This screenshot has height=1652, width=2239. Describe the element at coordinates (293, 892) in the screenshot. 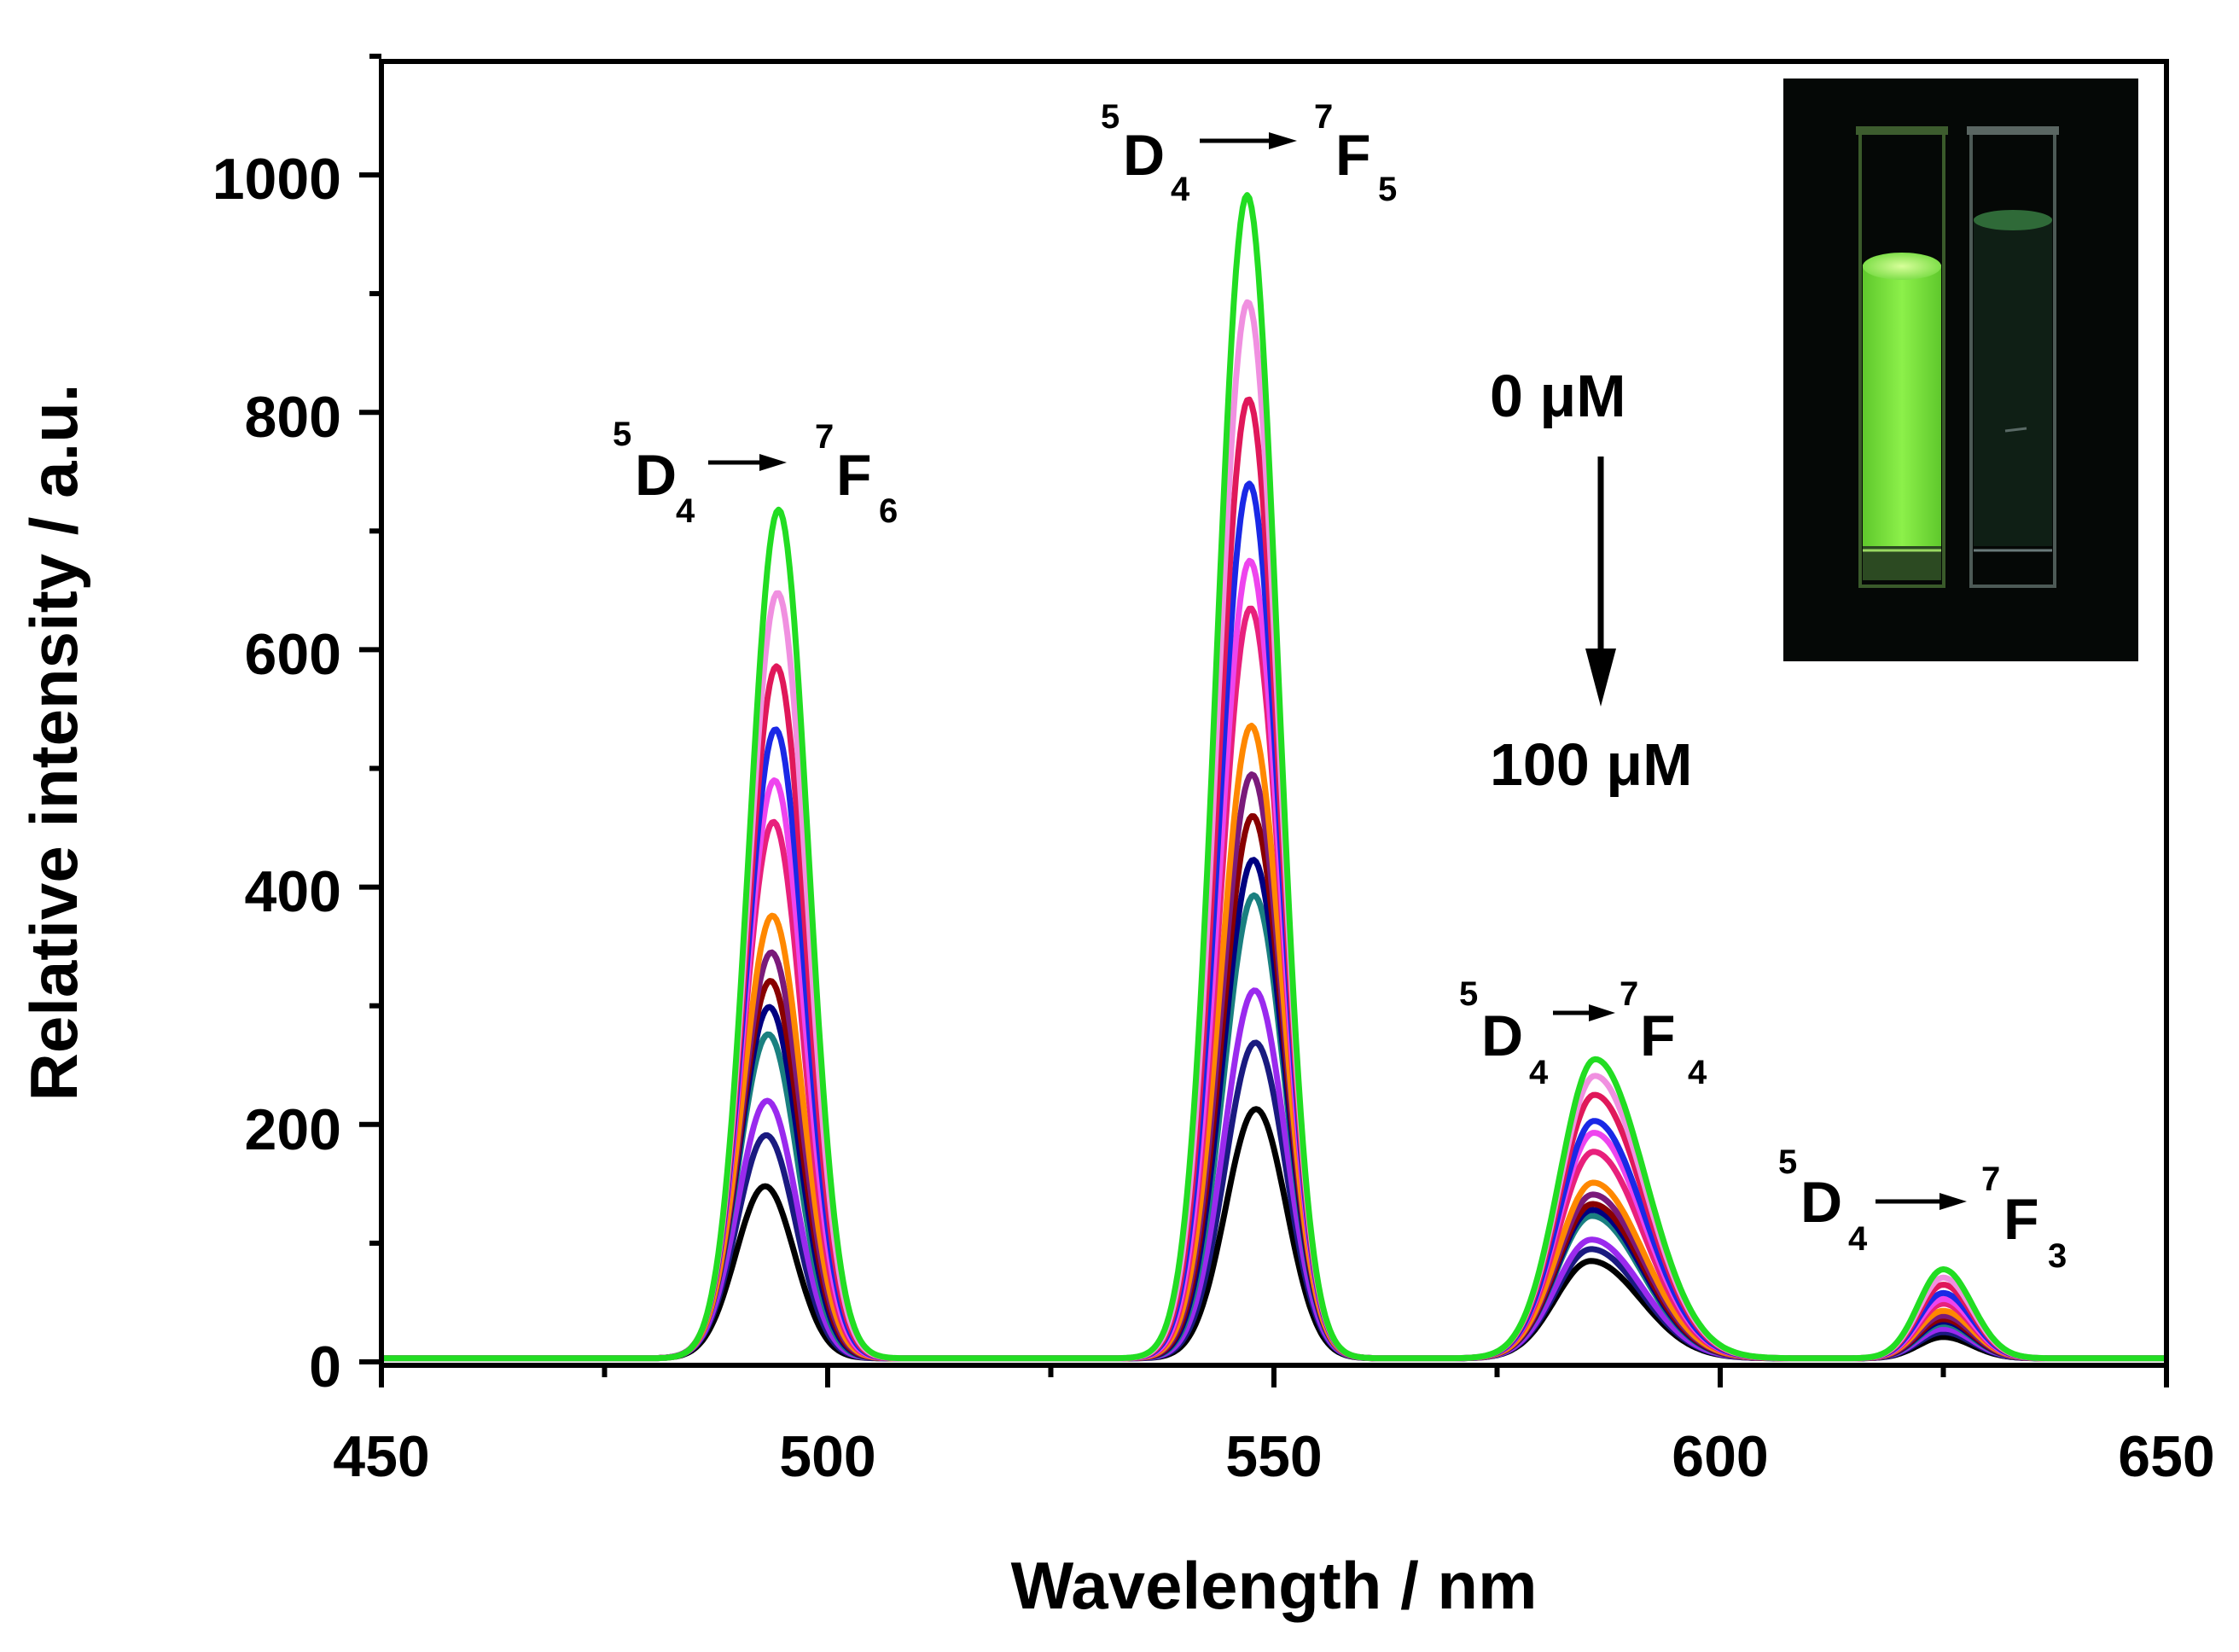

I see `y-tick-label-400: 400` at that location.